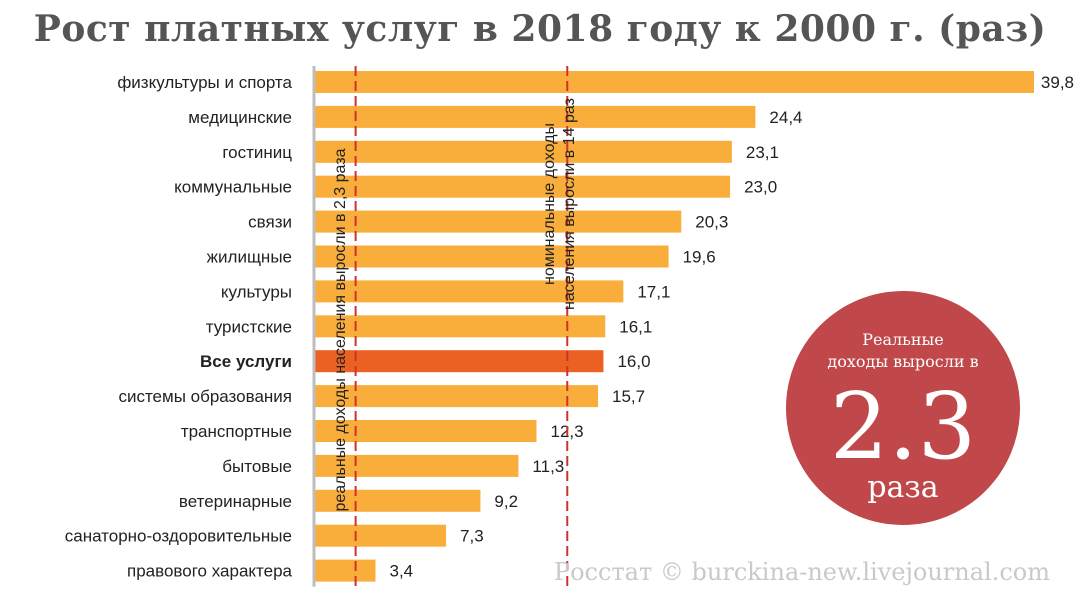 This screenshot has width=1080, height=614. What do you see at coordinates (902, 487) in the screenshot?
I see `badge-unit: раза` at bounding box center [902, 487].